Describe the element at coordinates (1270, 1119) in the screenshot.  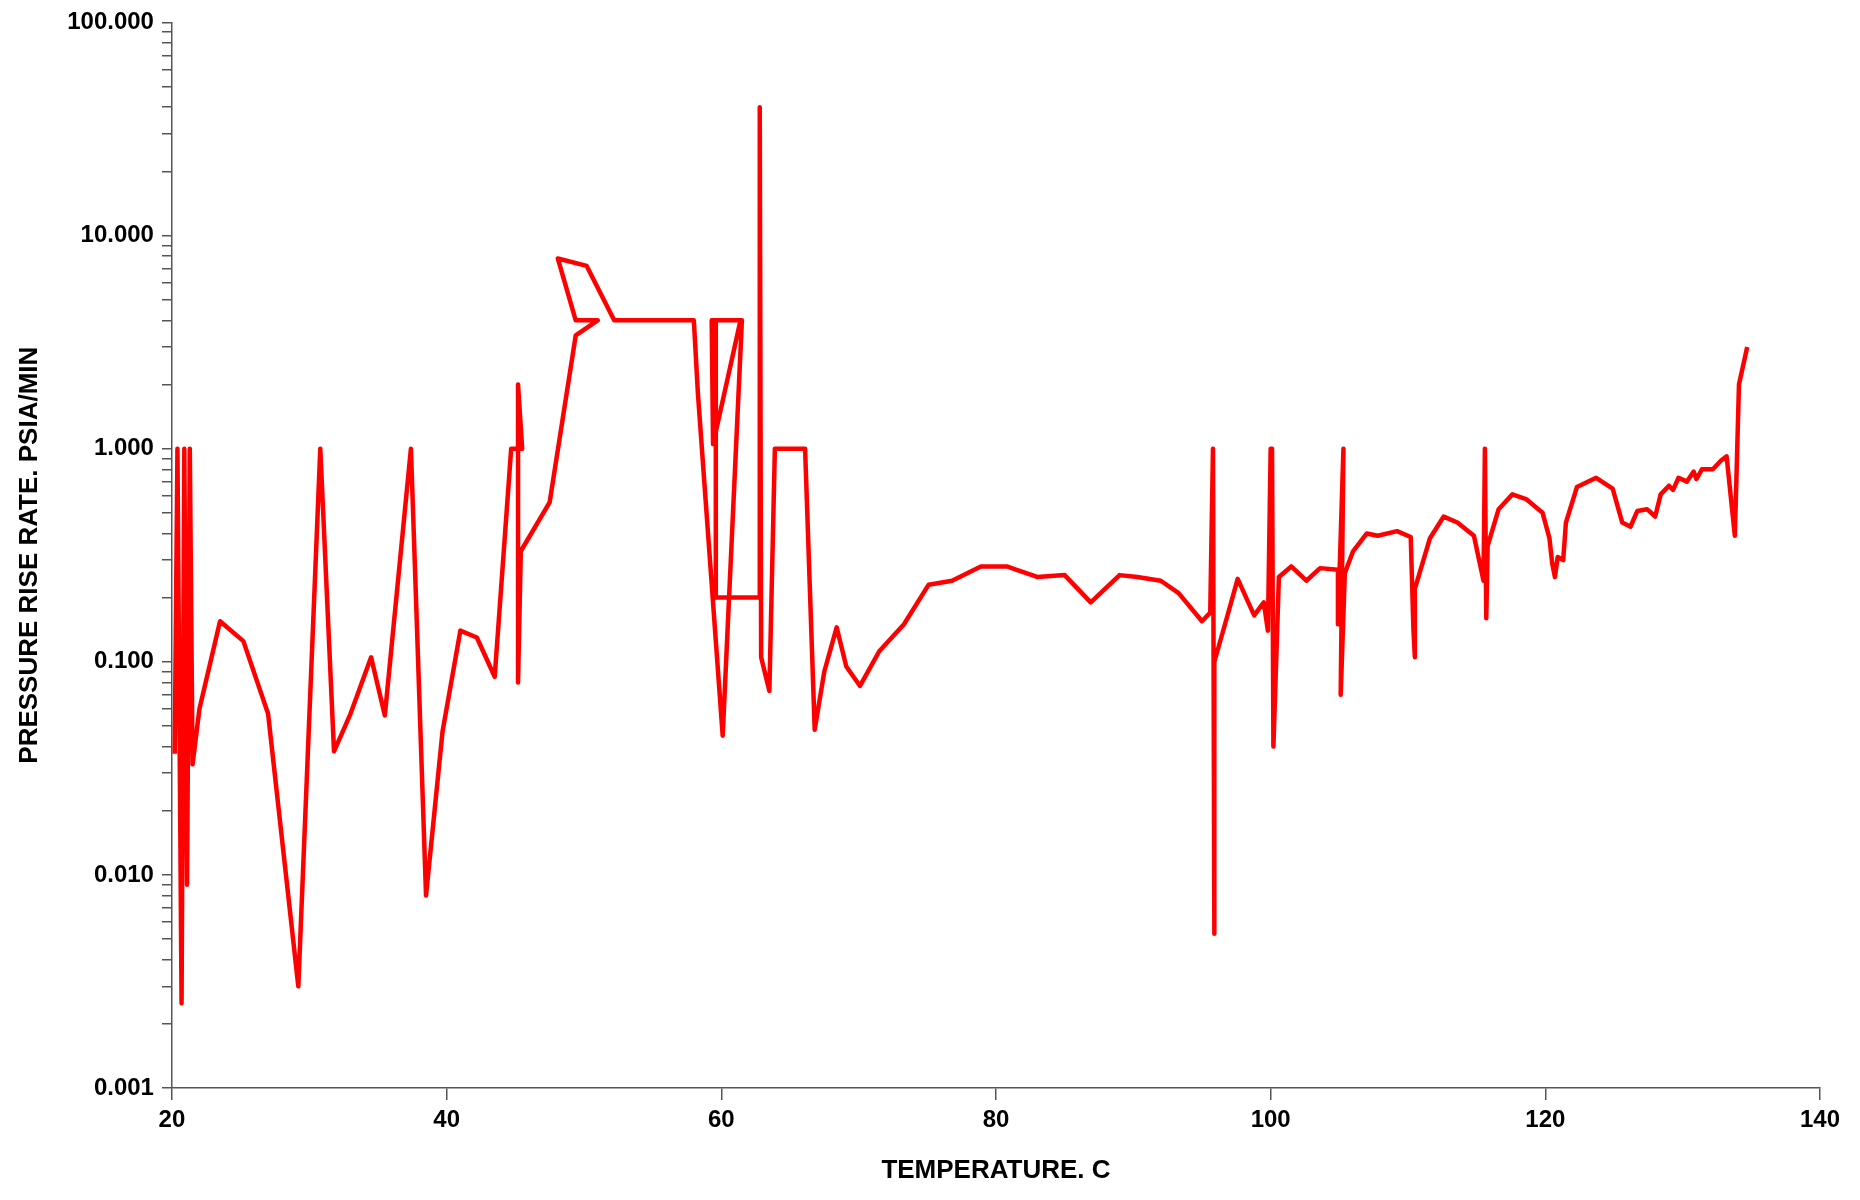
I see `x-tick-label: 100` at that location.